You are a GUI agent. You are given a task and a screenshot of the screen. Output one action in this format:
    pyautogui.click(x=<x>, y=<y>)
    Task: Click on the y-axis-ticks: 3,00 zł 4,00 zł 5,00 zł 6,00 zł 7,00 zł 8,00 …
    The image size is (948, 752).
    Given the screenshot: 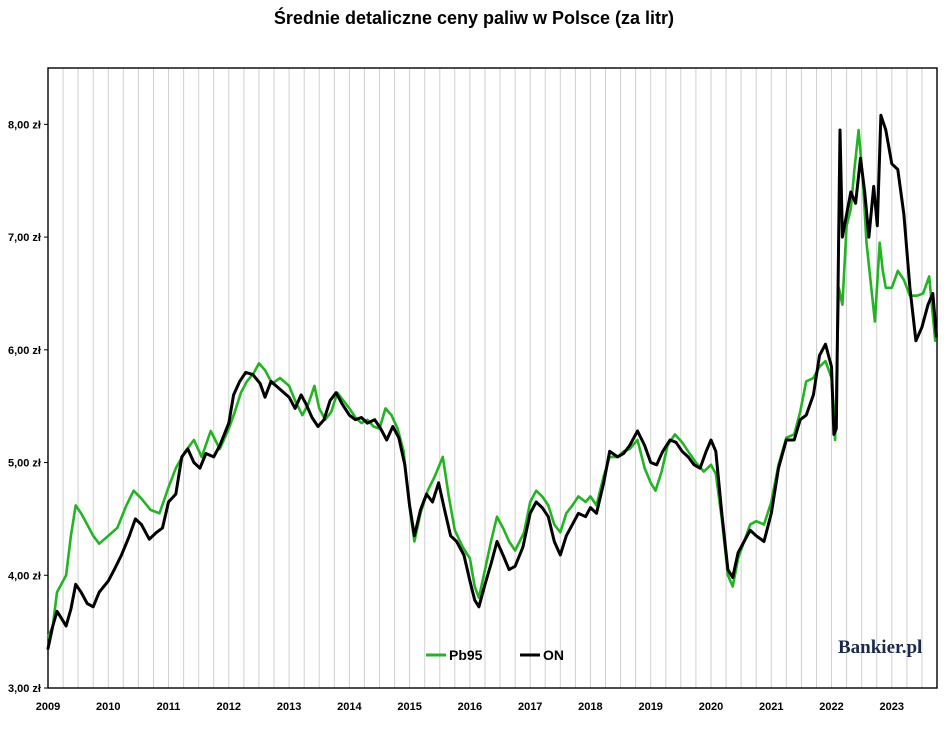 What is the action you would take?
    pyautogui.click(x=28, y=407)
    